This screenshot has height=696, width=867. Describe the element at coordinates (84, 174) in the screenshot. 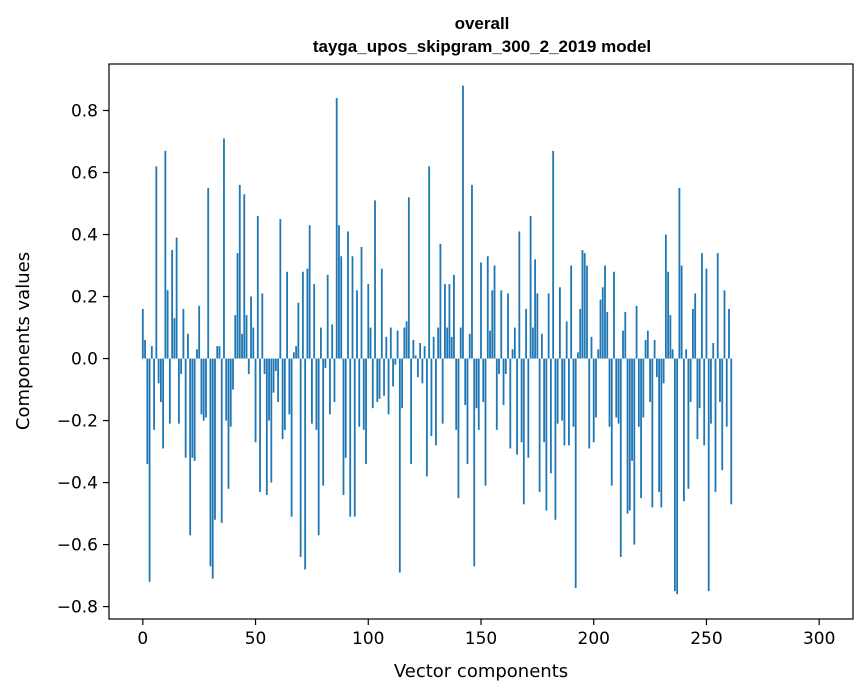

I see `y-tick-label: 0.6` at that location.